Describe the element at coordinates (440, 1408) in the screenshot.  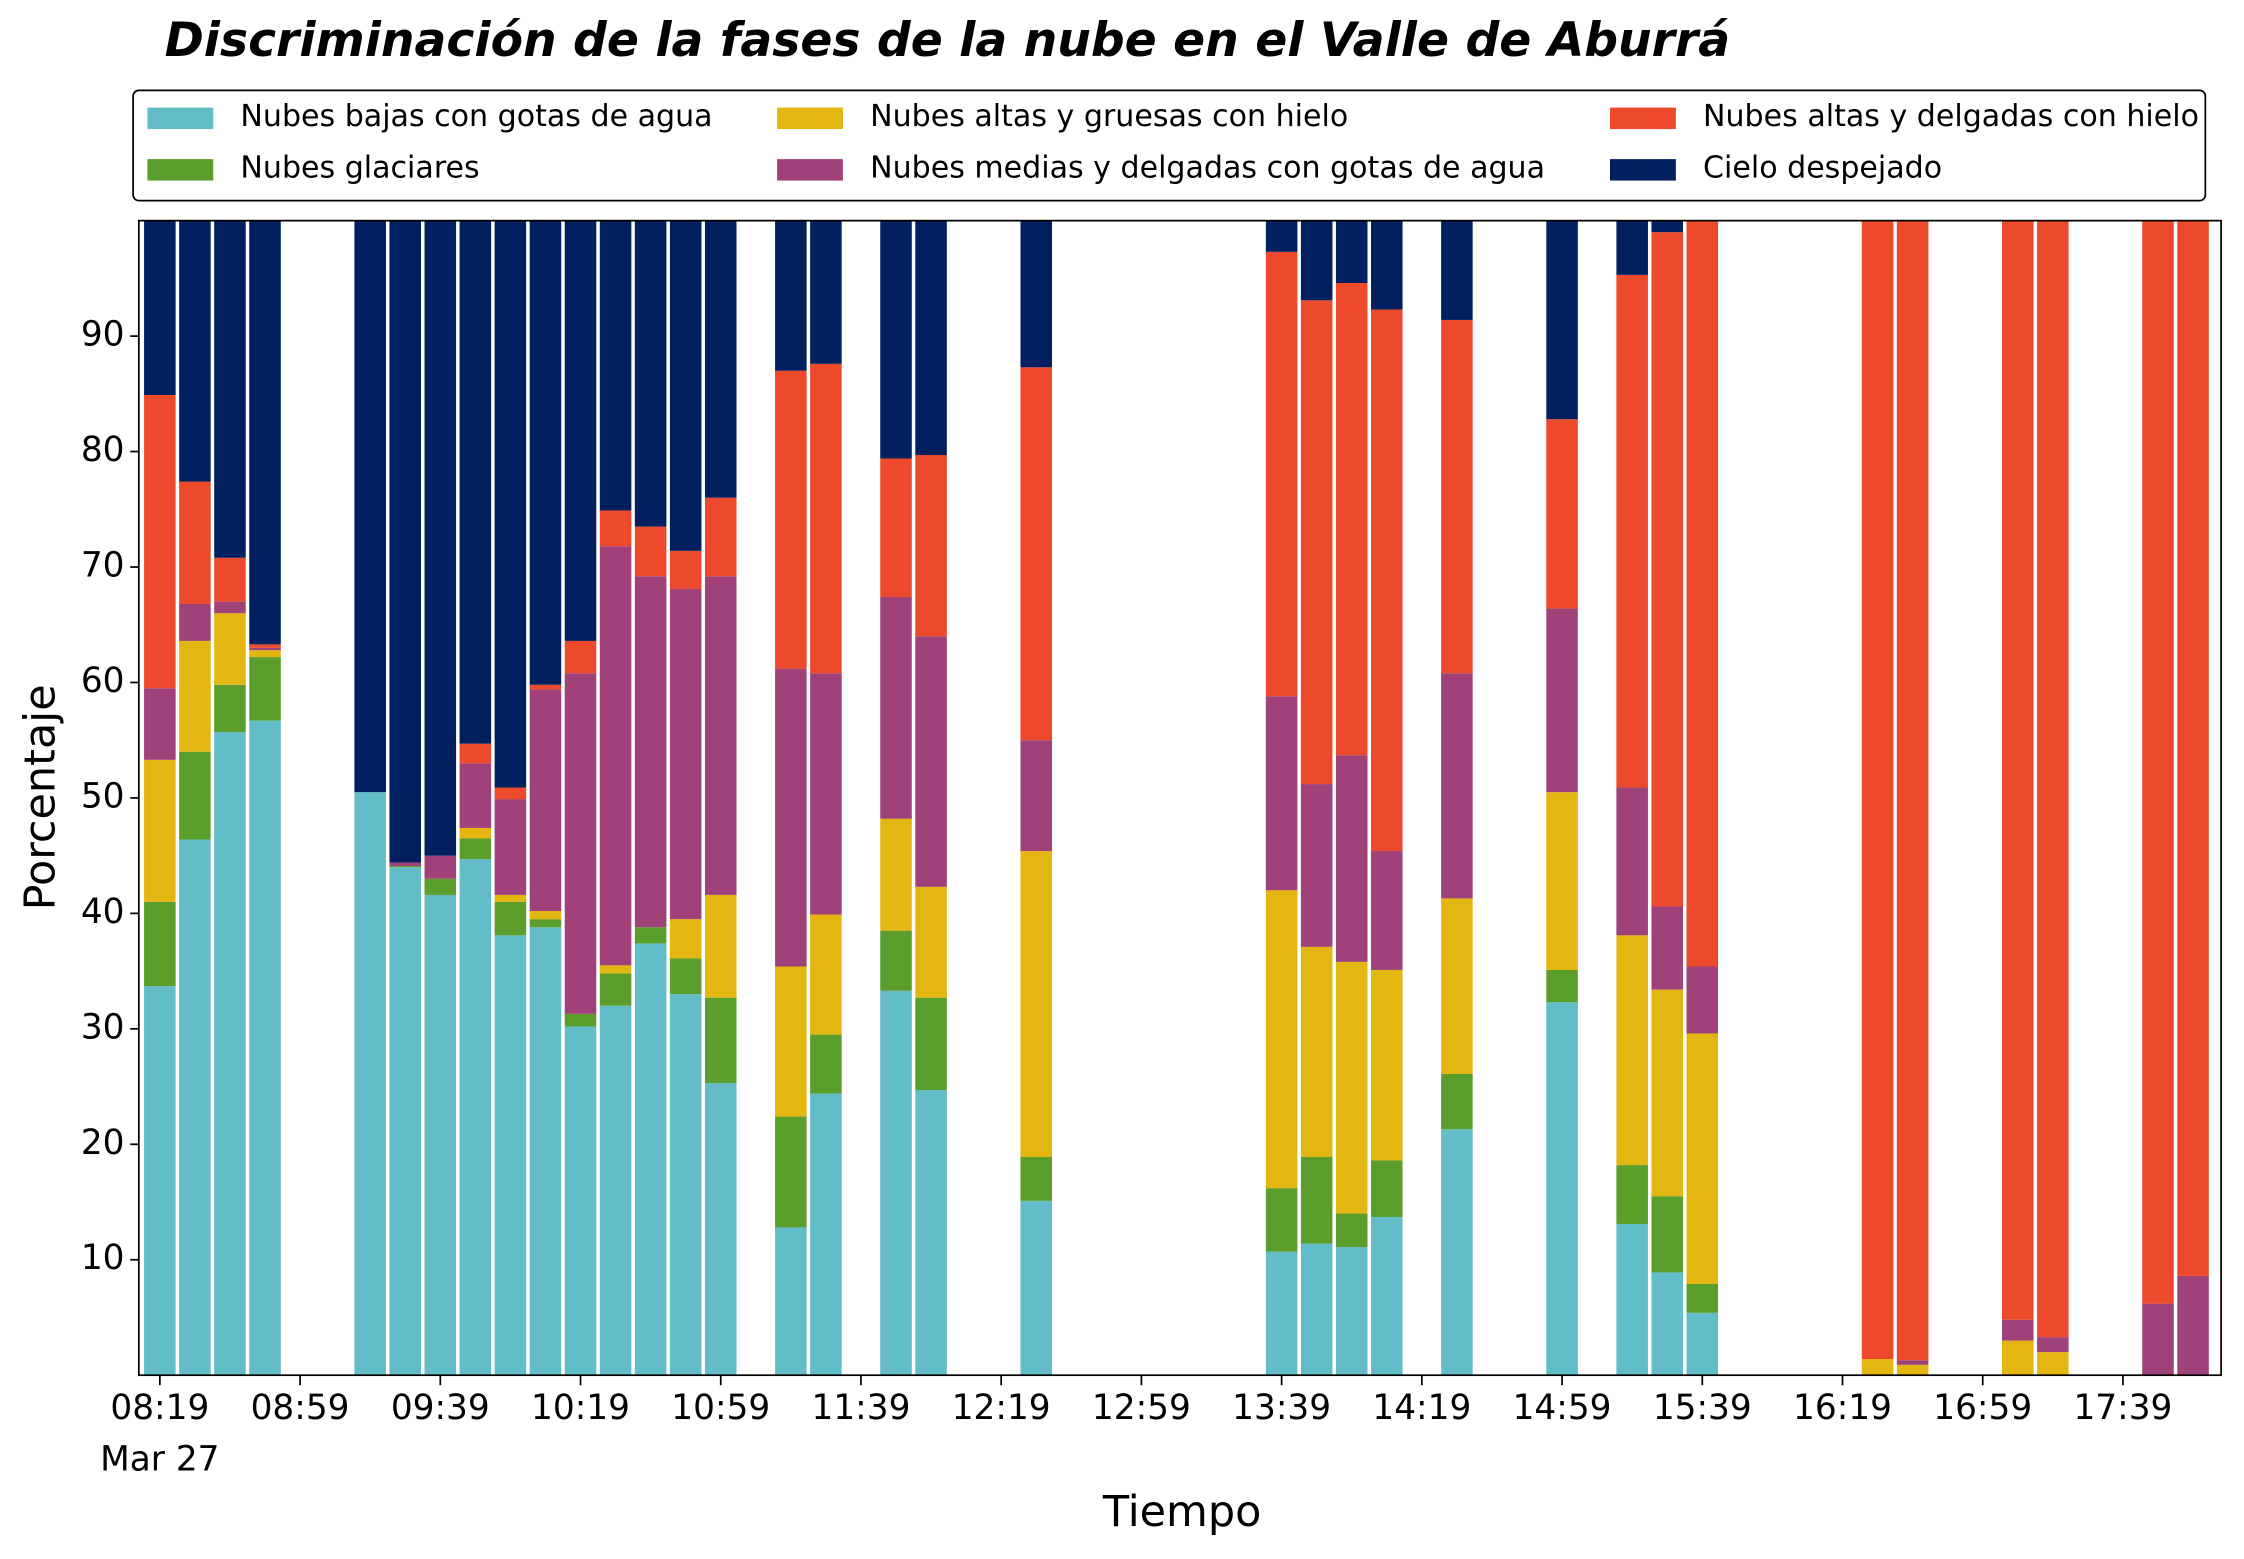
I see `x-tick-label: 09:39` at that location.